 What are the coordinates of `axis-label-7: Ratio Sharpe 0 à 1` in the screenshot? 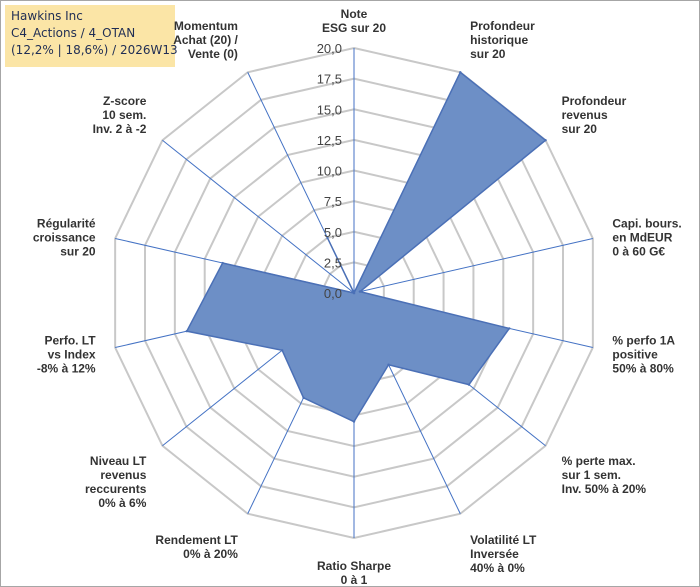 It's located at (354, 572).